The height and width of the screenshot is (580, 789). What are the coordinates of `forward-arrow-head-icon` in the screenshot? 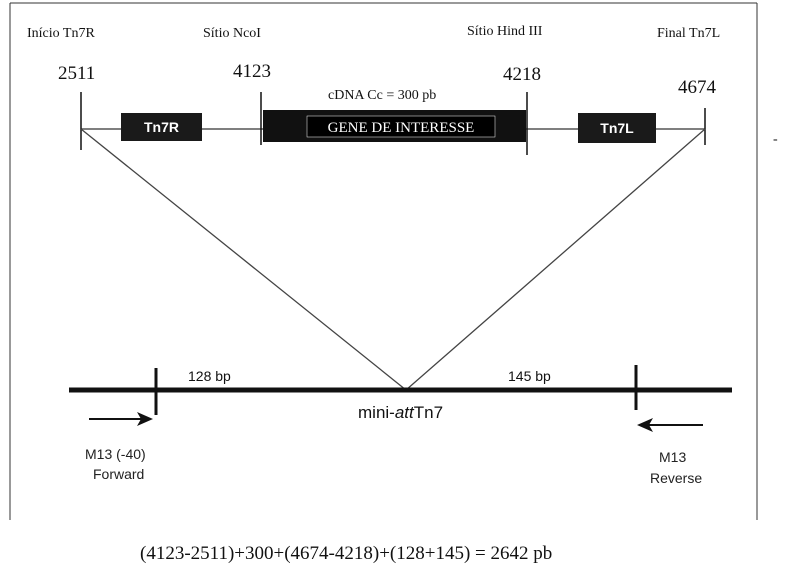 It's located at (145, 419).